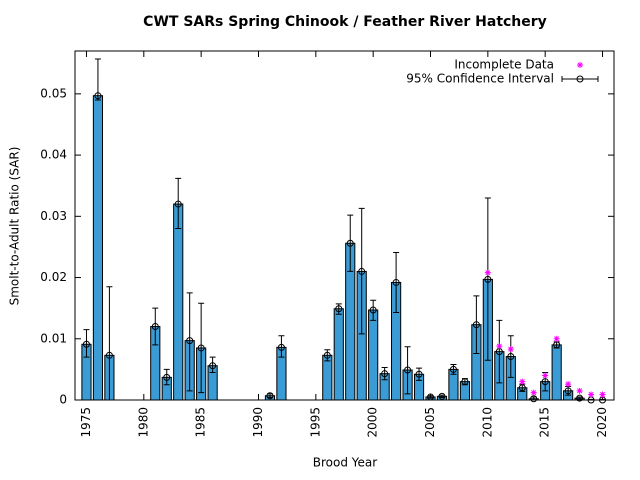 The height and width of the screenshot is (480, 640). What do you see at coordinates (480, 79) in the screenshot?
I see `legend-label: 95% Confidence Interval` at bounding box center [480, 79].